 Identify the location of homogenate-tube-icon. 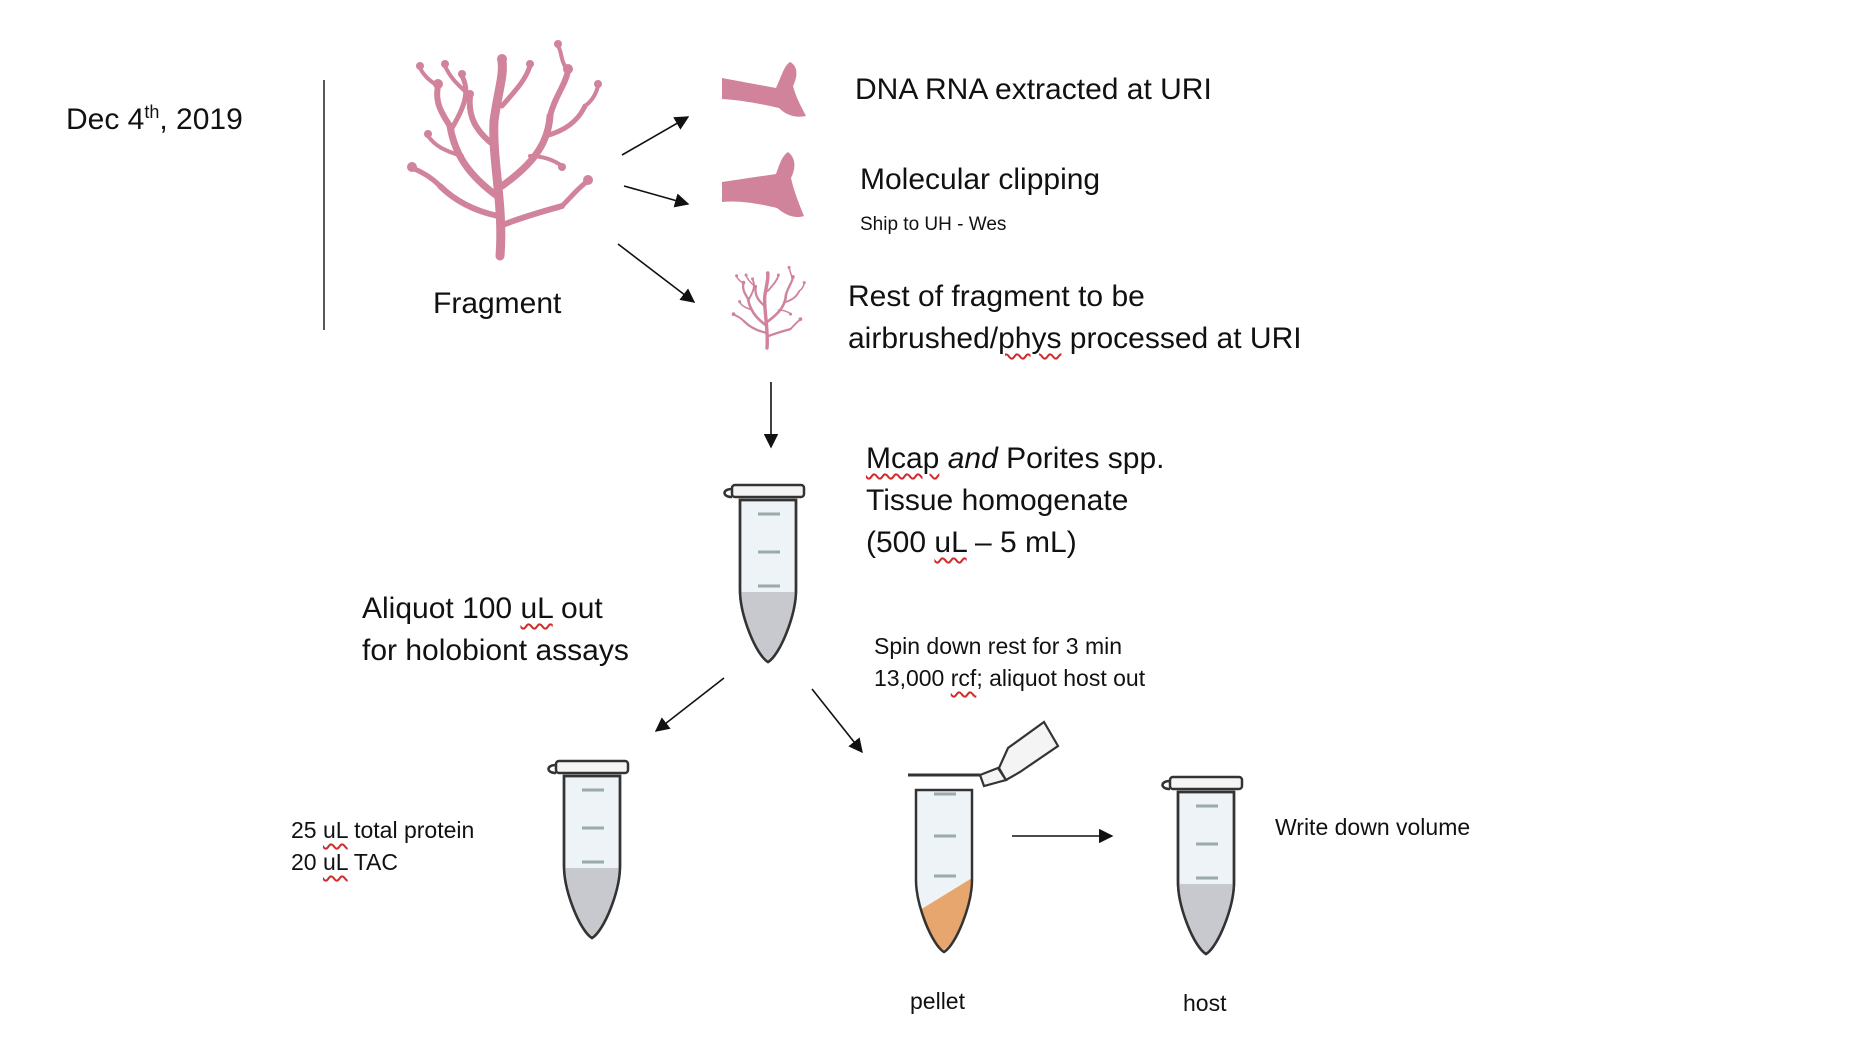
(764, 573).